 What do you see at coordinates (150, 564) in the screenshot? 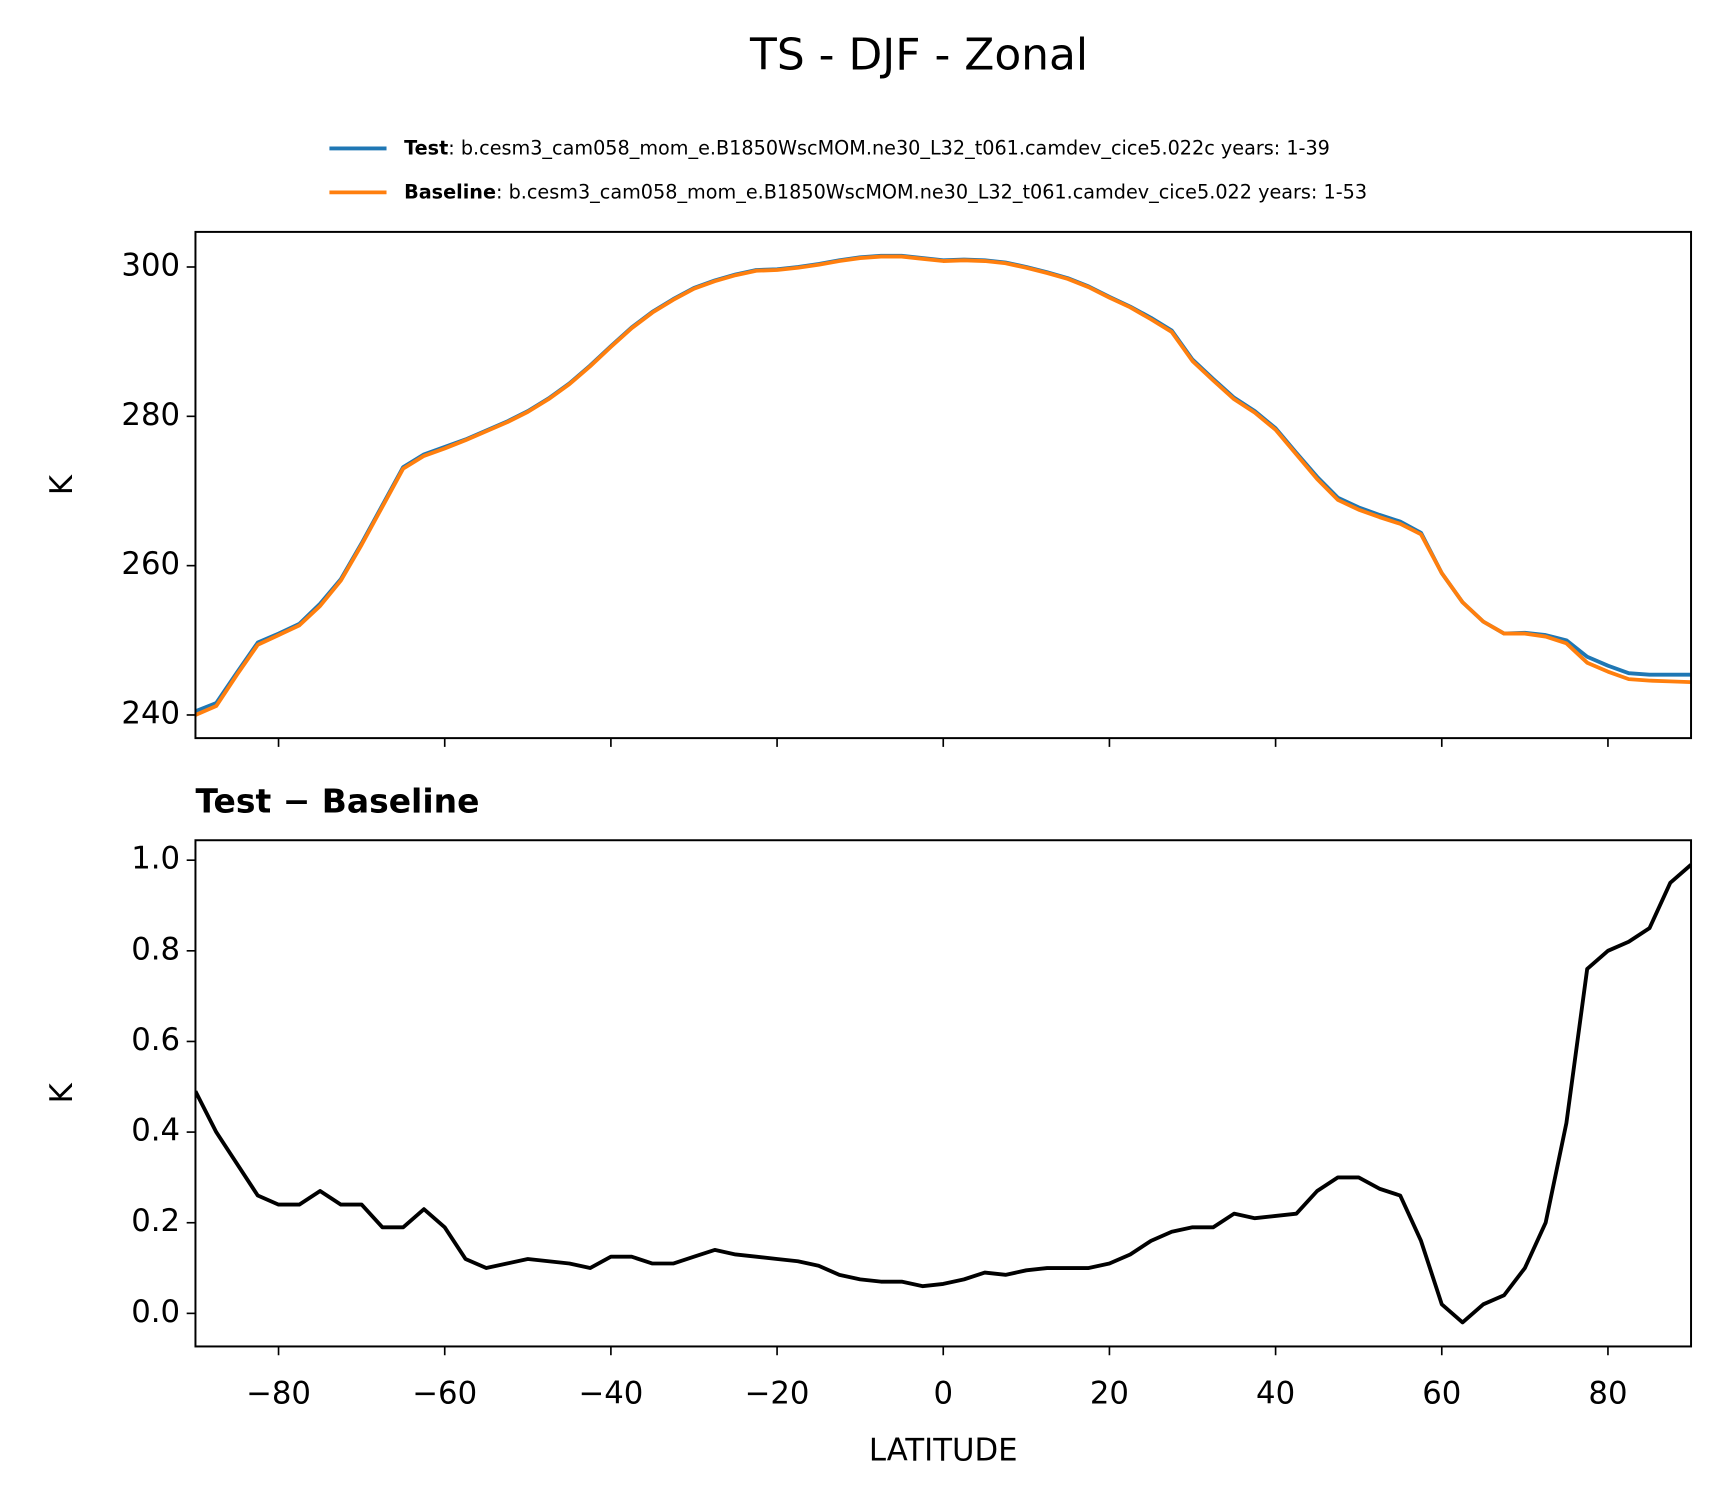
I see `y-tick-label: 260` at bounding box center [150, 564].